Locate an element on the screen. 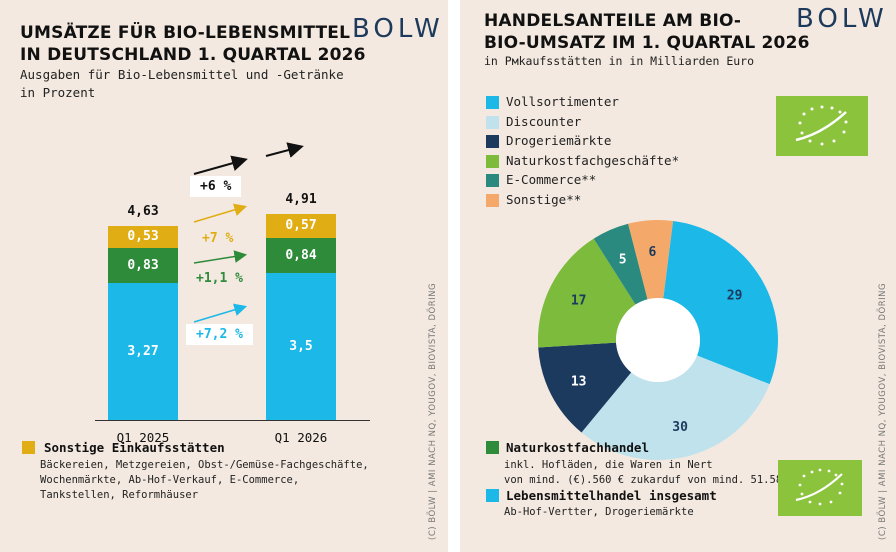  arrow-lebensmittel is located at coordinates (220, 313).